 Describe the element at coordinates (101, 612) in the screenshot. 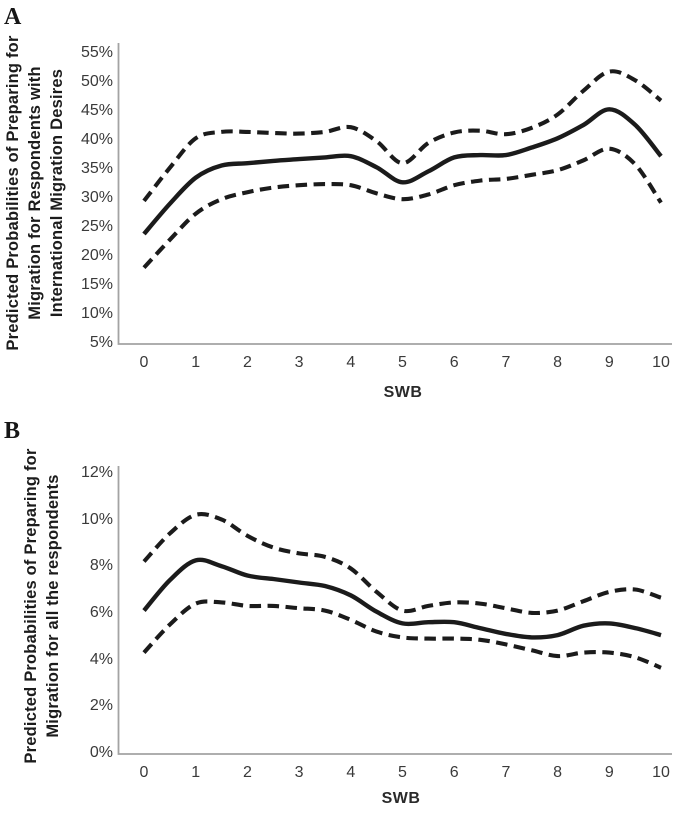

I see `panel-b-y-tick-label: 6%` at that location.